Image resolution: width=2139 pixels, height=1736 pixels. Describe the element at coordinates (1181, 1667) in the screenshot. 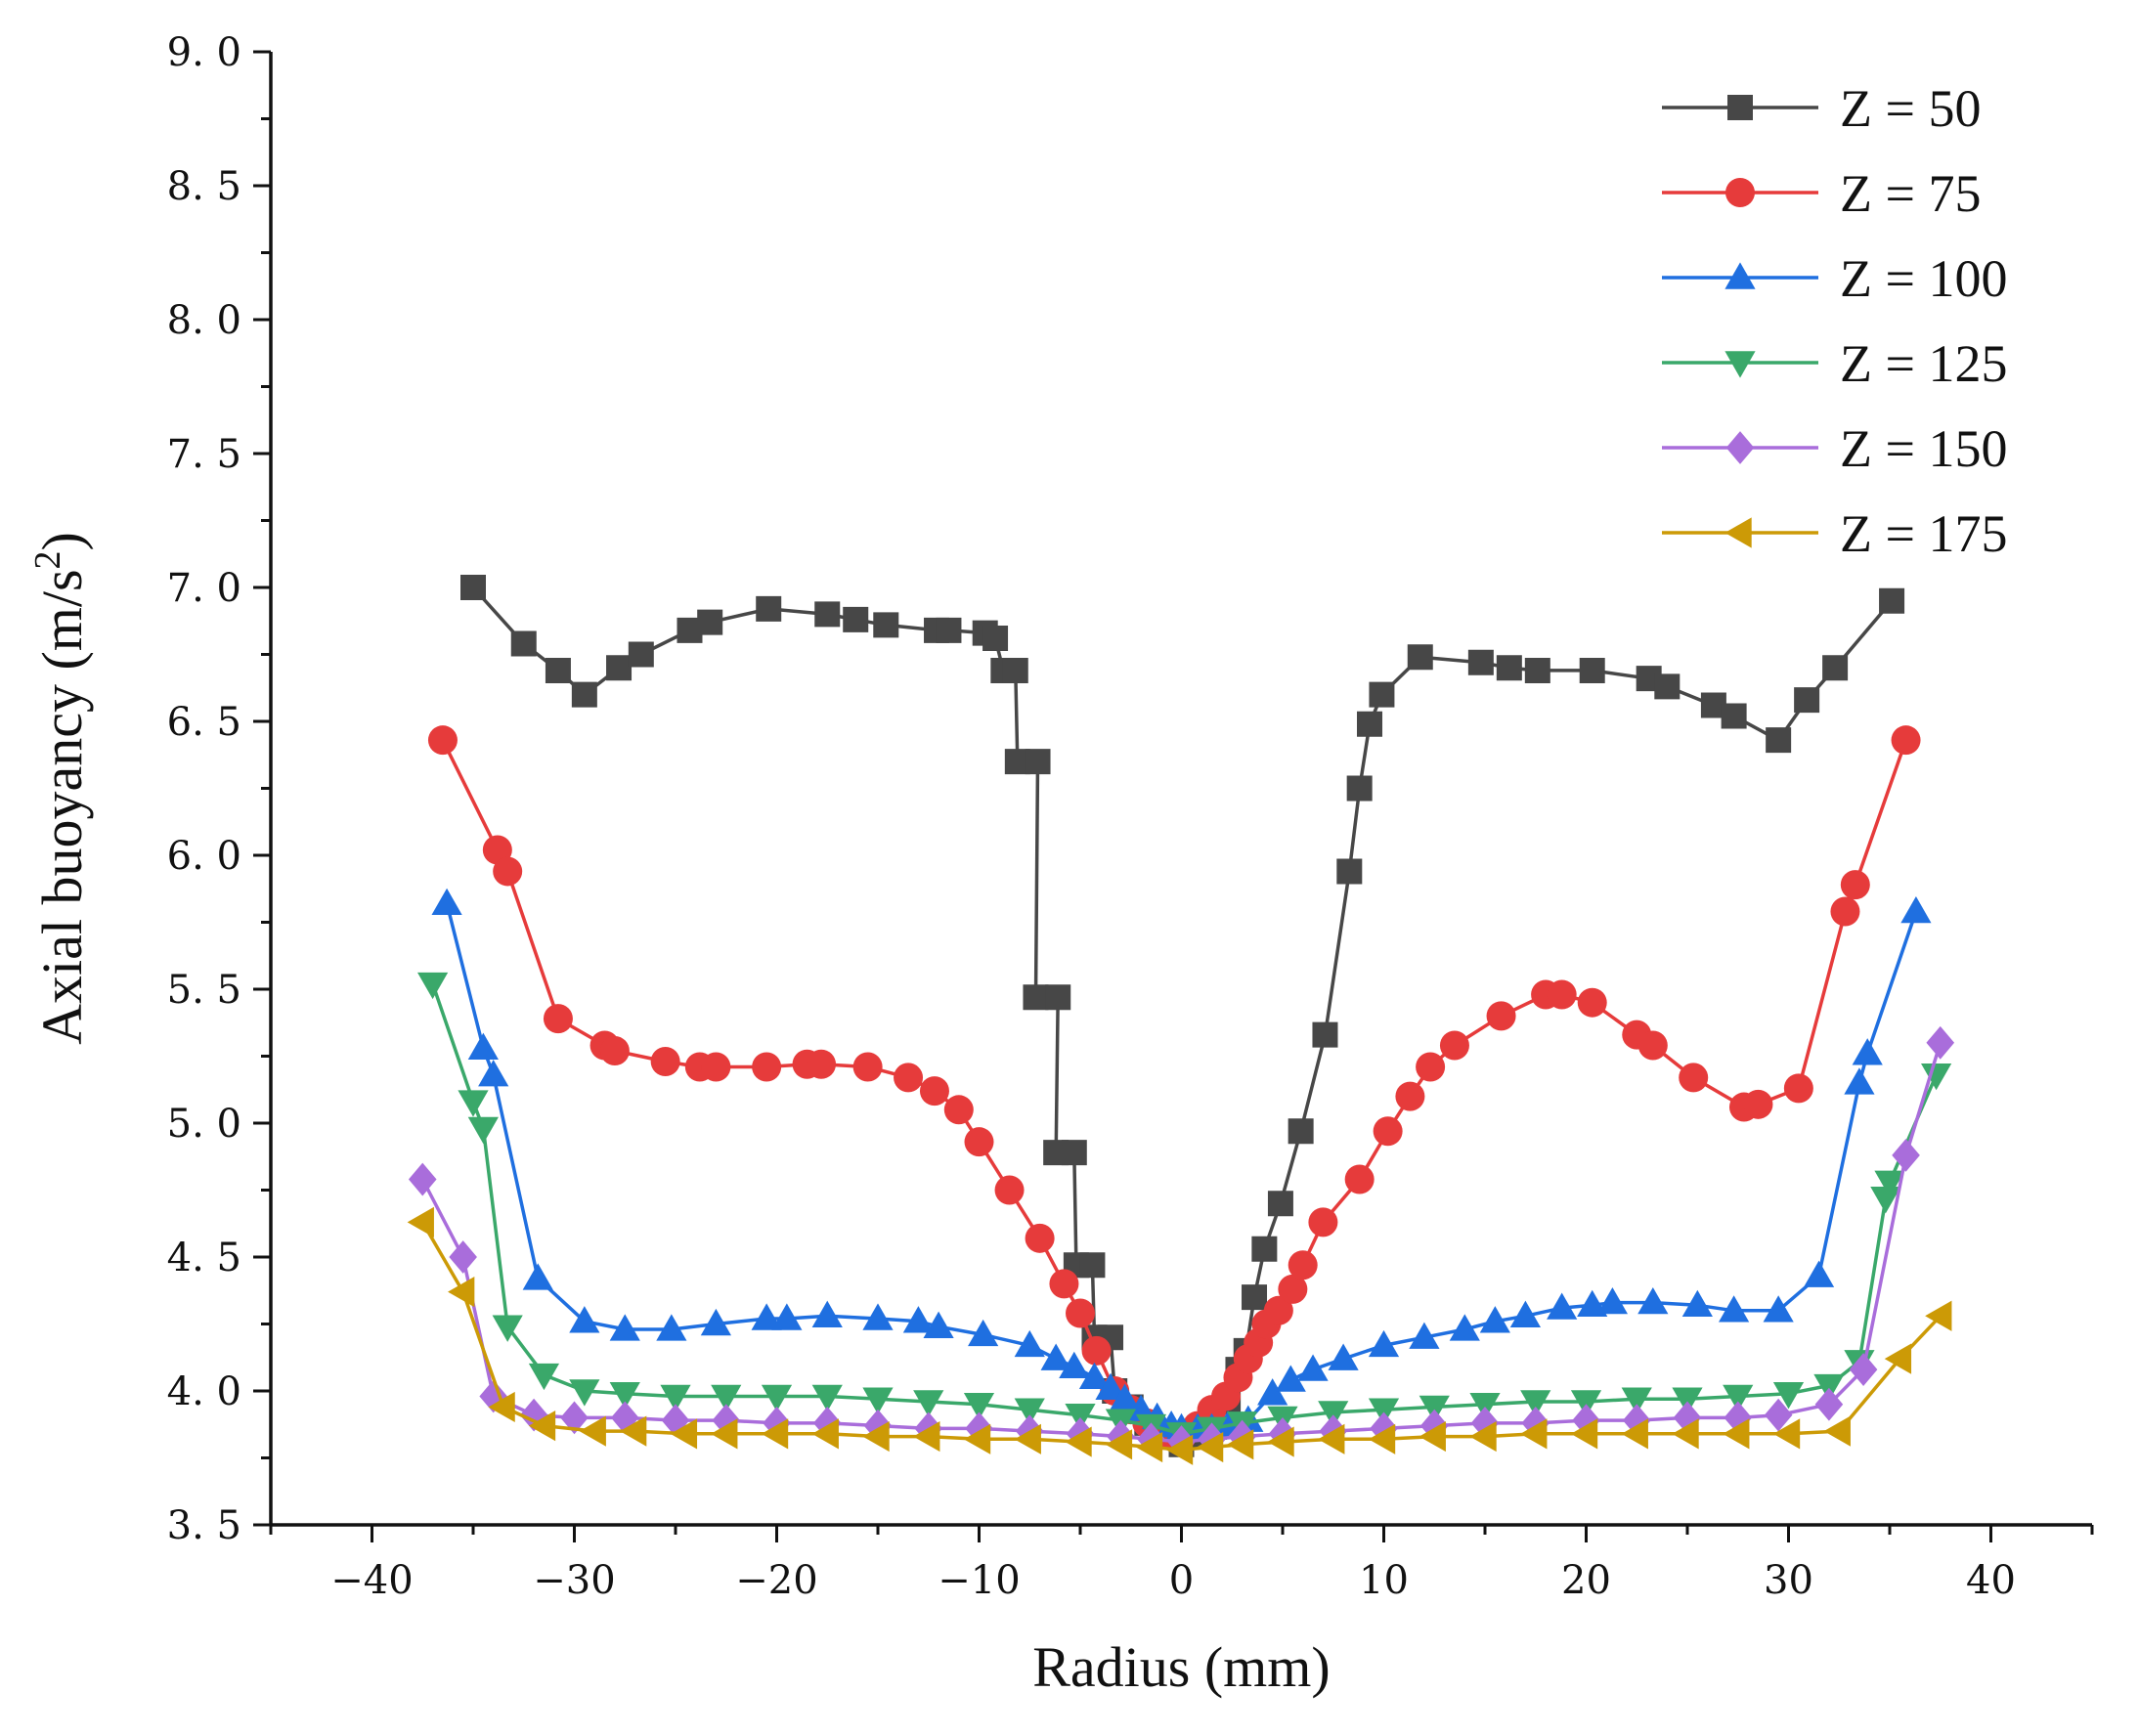

I see `x-axis-title: Radius (mm)` at that location.